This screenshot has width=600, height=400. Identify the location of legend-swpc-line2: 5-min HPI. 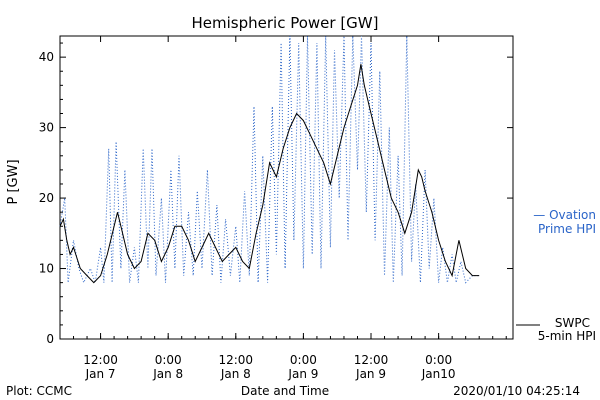
(567, 336).